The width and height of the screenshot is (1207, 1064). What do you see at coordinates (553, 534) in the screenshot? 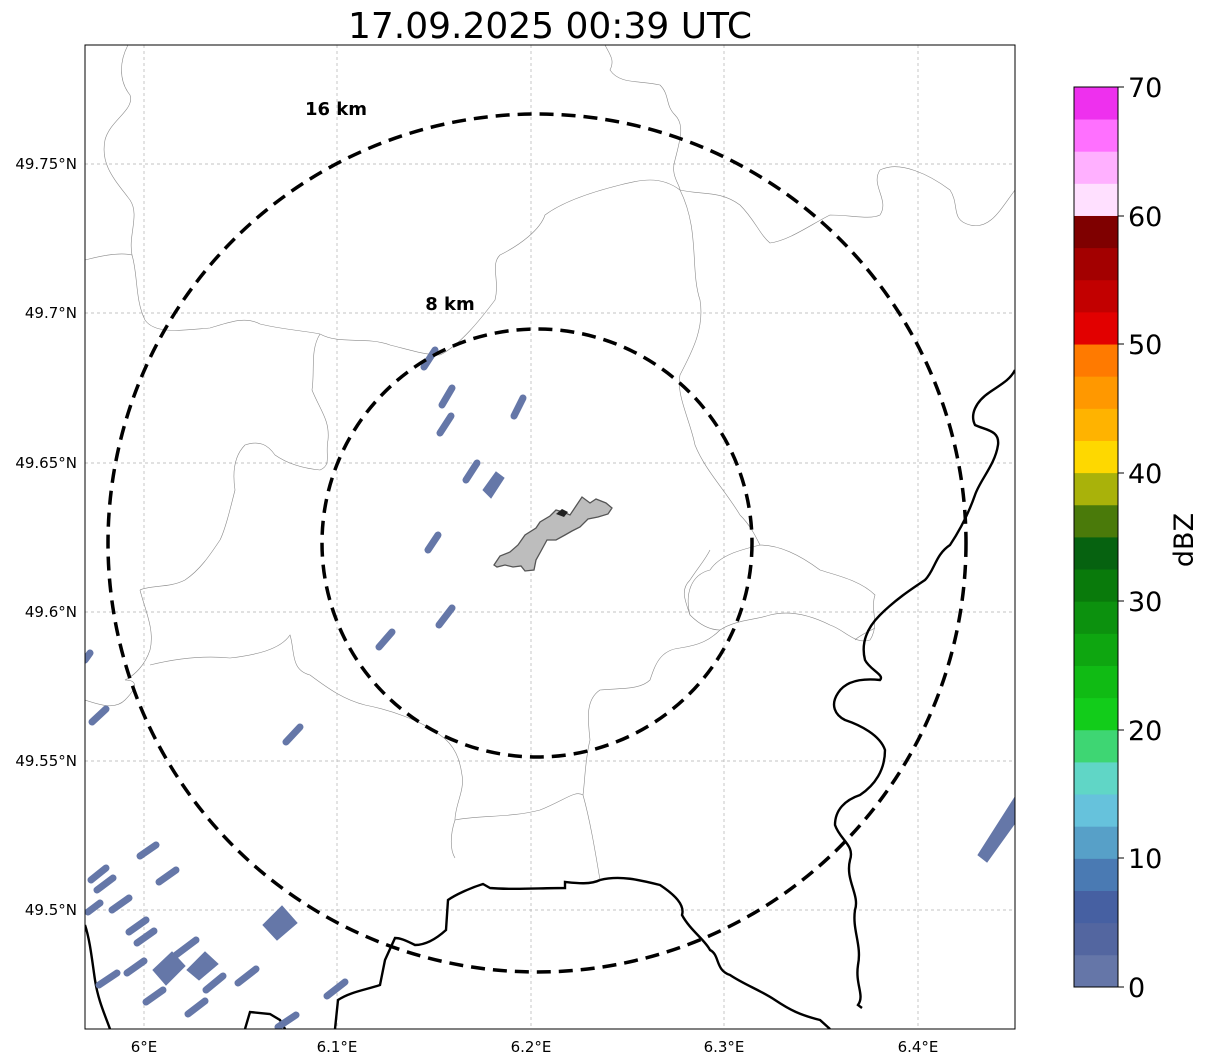
I see `city-outline` at bounding box center [553, 534].